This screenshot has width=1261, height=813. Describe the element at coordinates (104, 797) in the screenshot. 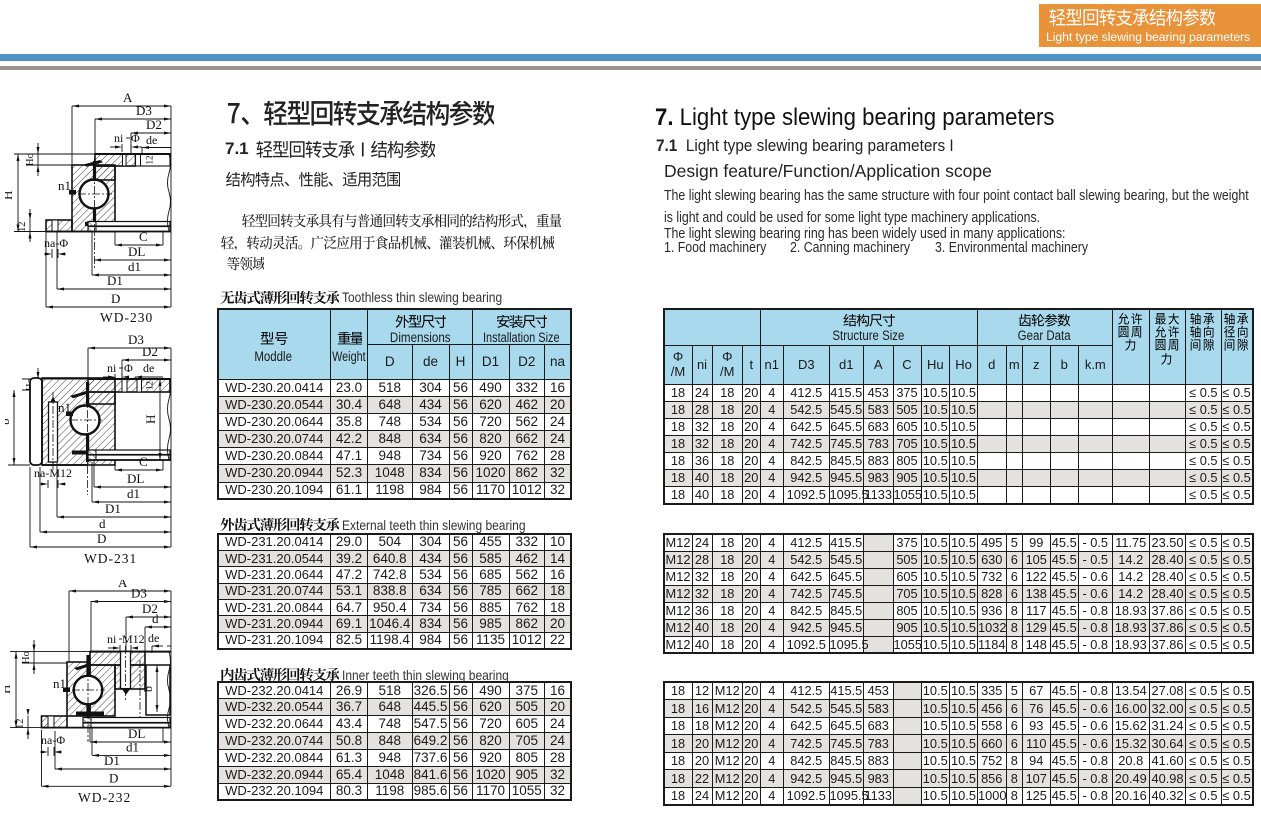

I see `svg-text: WD-232` at that location.